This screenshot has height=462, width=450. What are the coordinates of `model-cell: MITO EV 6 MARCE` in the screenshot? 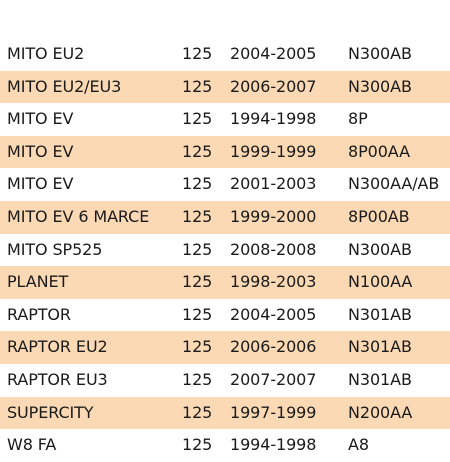 It's located at (78, 216).